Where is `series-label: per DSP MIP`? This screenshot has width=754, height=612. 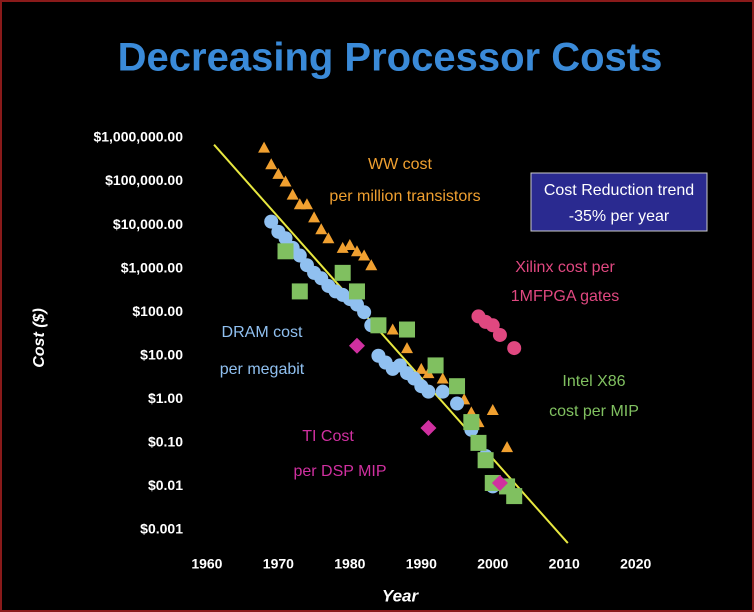 series-label: per DSP MIP is located at coordinates (339, 471).